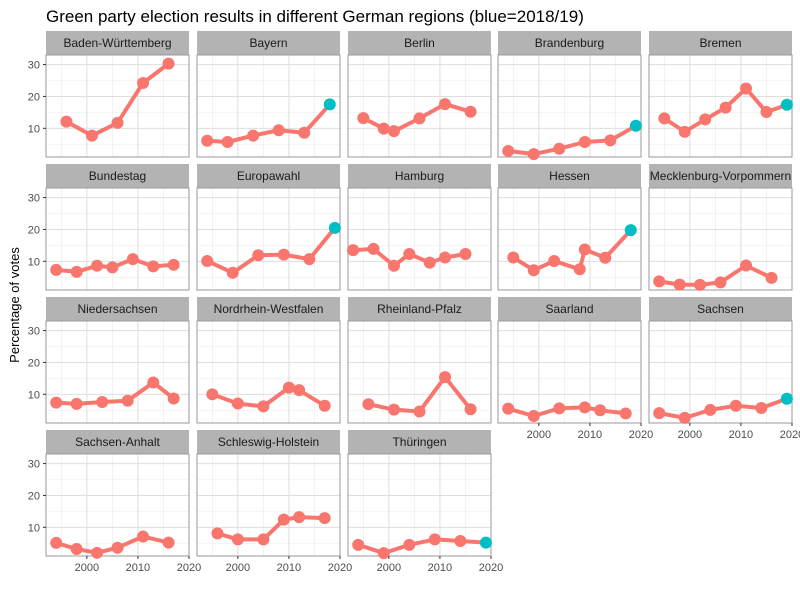 The height and width of the screenshot is (600, 800). Describe the element at coordinates (117, 43) in the screenshot. I see `panel-strip-label: Baden-Württemberg` at that location.